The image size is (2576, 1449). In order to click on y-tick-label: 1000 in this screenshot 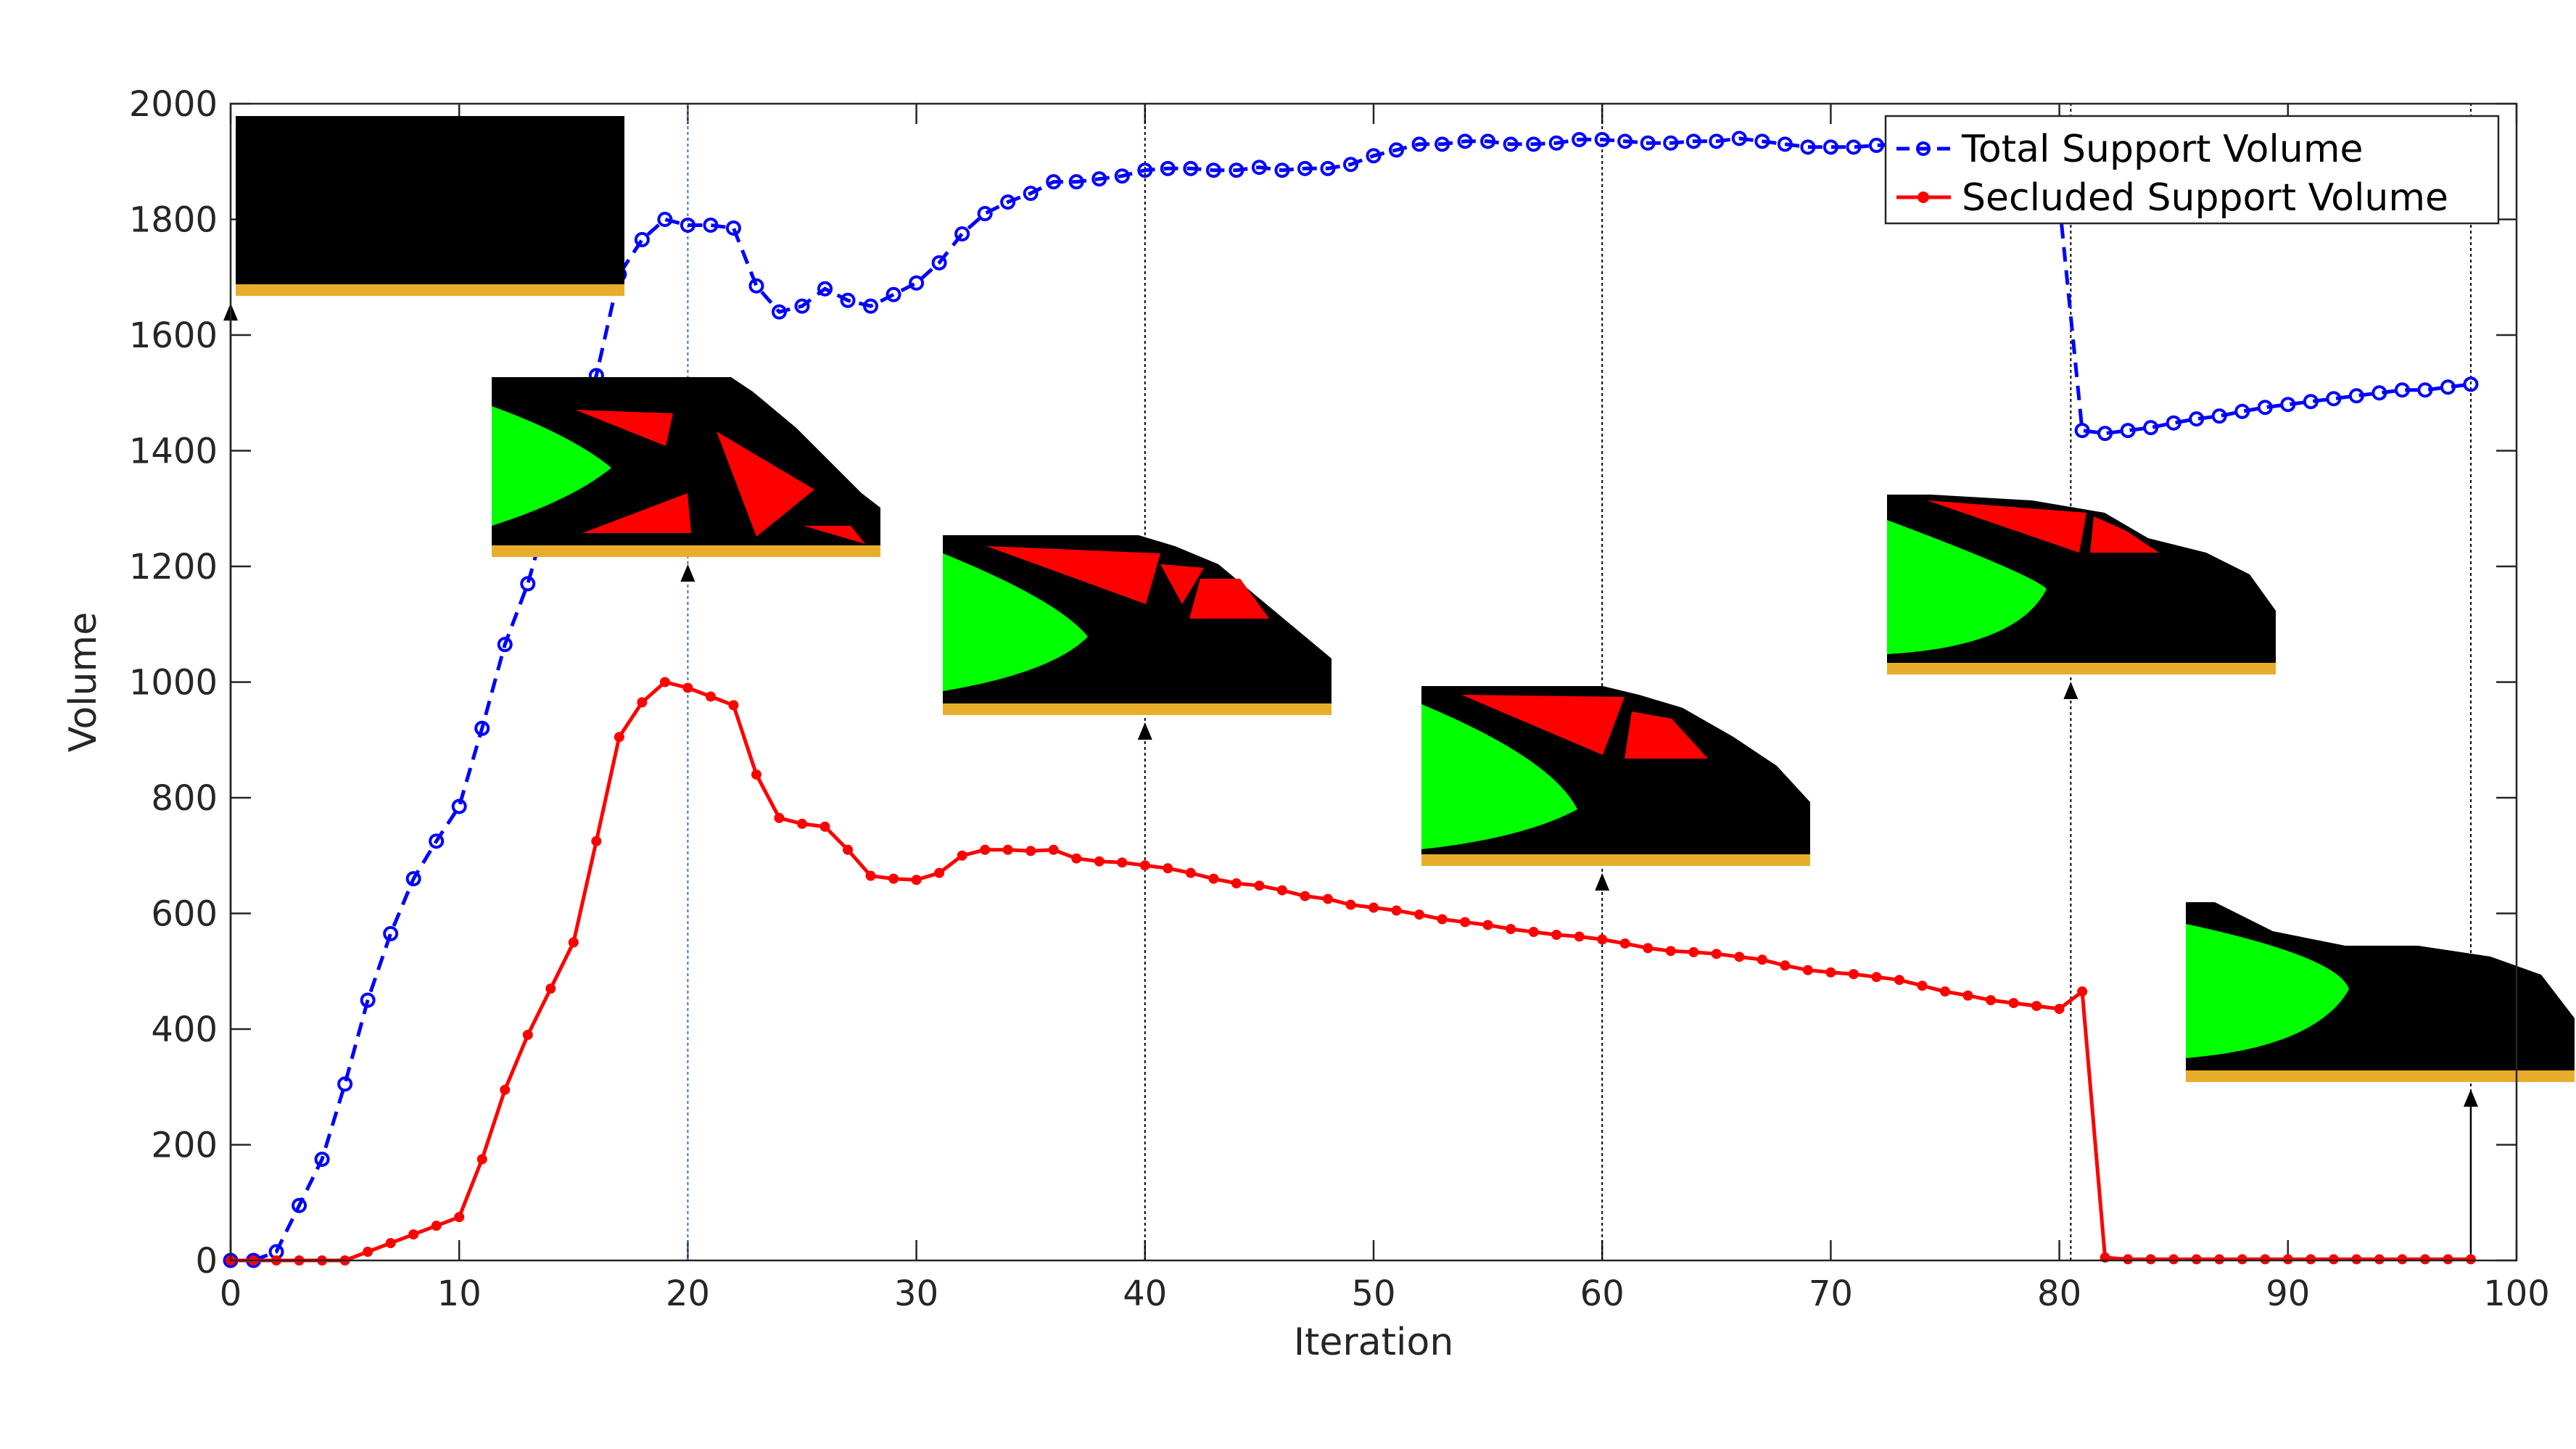, I will do `click(173, 683)`.